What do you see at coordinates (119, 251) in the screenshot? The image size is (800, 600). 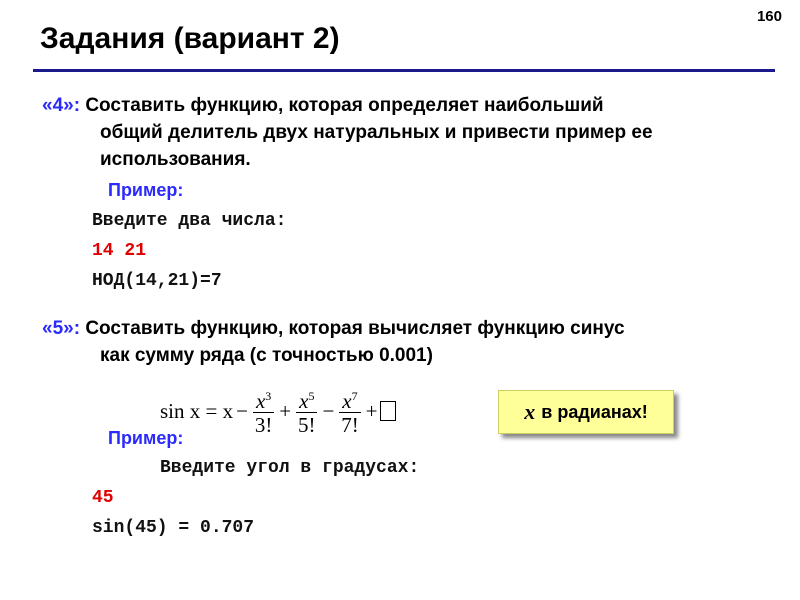 I see `task4-code-input: 14 21` at bounding box center [119, 251].